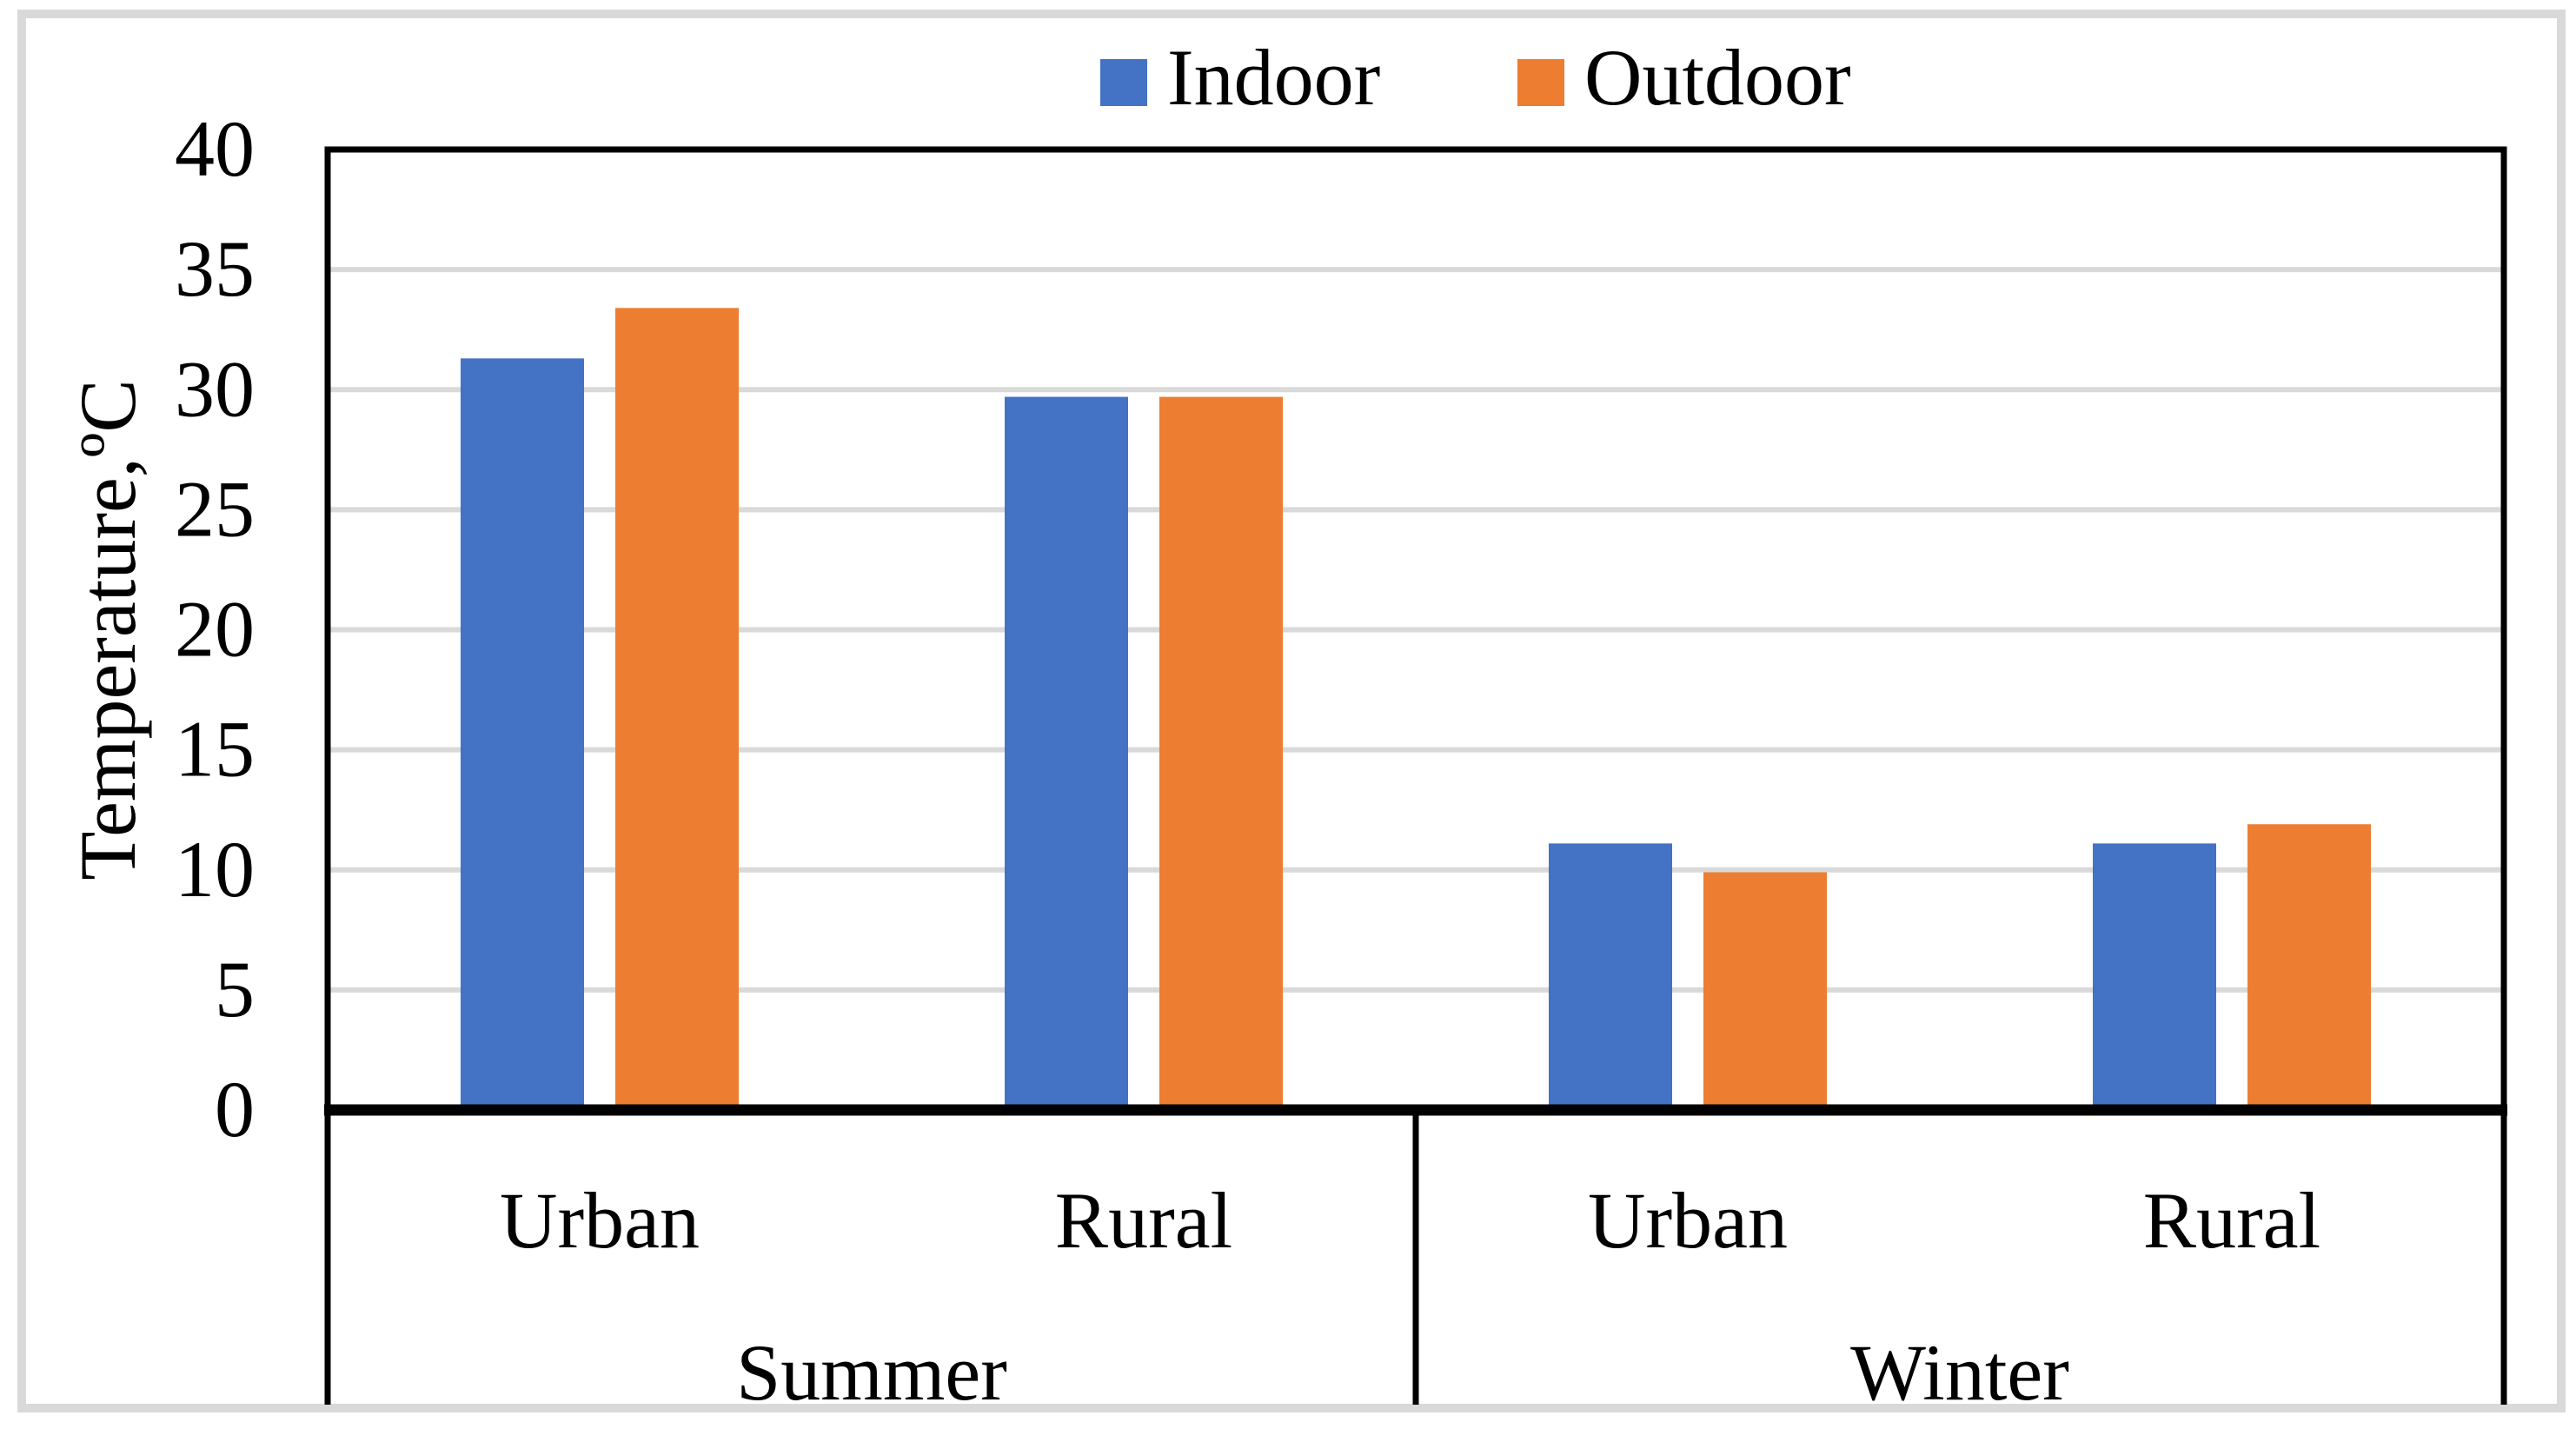  I want to click on x-group-label-winter: Winter, so click(1960, 1372).